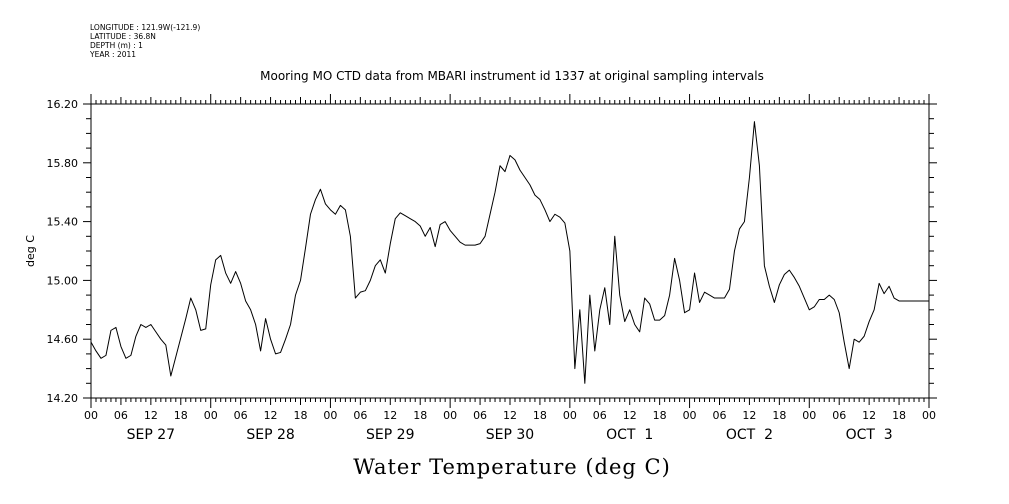 The image size is (1009, 504). What do you see at coordinates (145, 27) in the screenshot?
I see `longitude-text: LONGITUDE : 121.9W(-121.9)` at bounding box center [145, 27].